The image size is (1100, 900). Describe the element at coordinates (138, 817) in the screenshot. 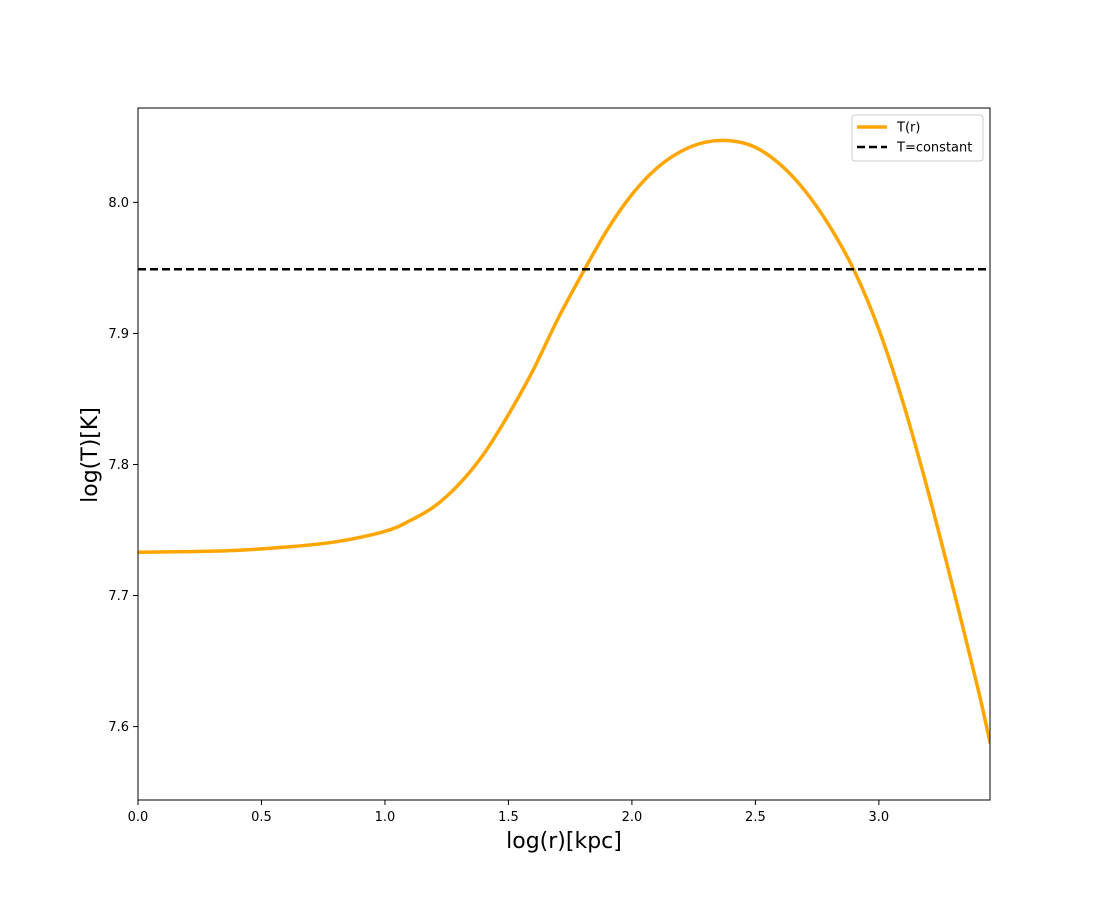

I see `x-tick-label: 0.0` at that location.